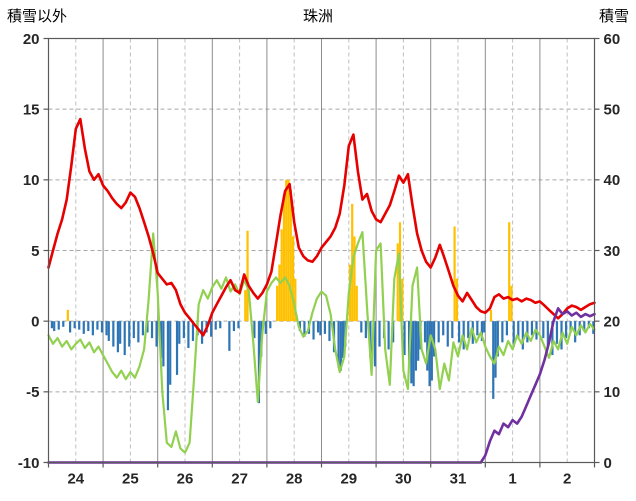  Describe the element at coordinates (239, 479) in the screenshot. I see `x-axis-label: 27` at that location.